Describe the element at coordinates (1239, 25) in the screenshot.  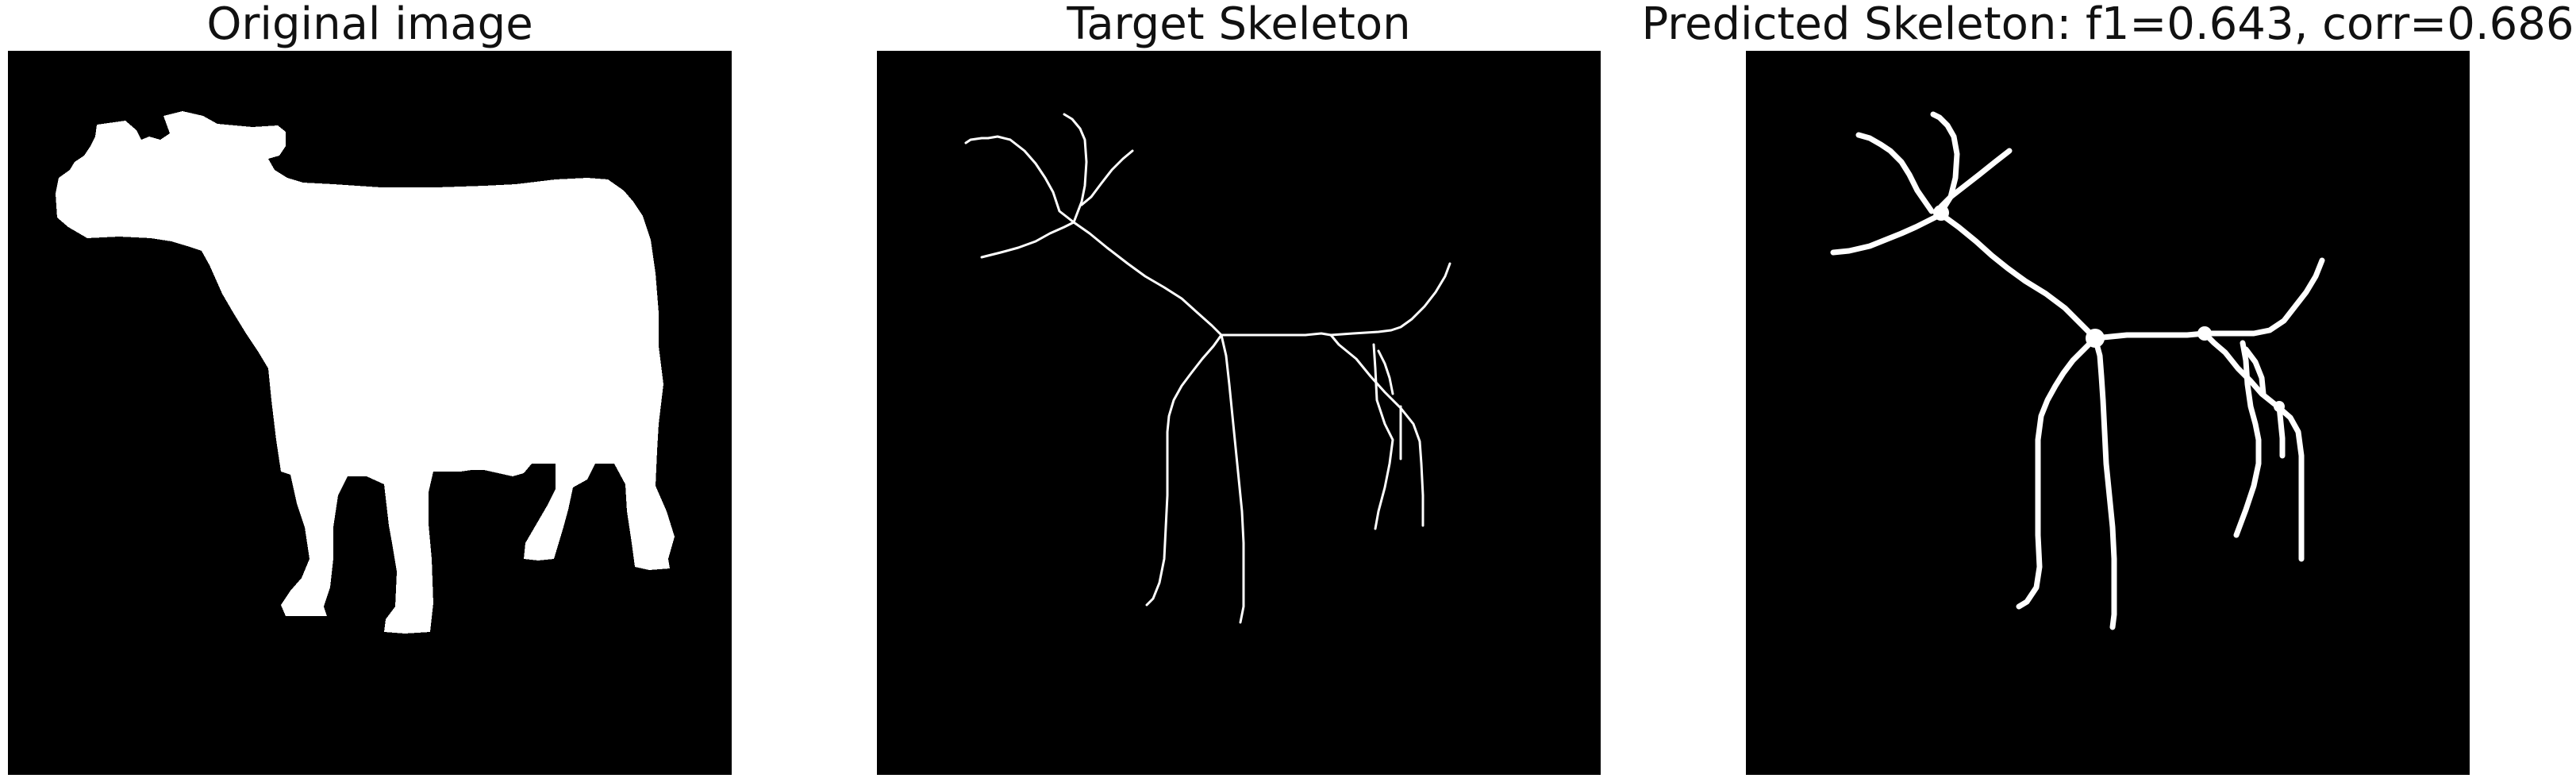
I see `panel-title-target: Target Skeleton` at that location.